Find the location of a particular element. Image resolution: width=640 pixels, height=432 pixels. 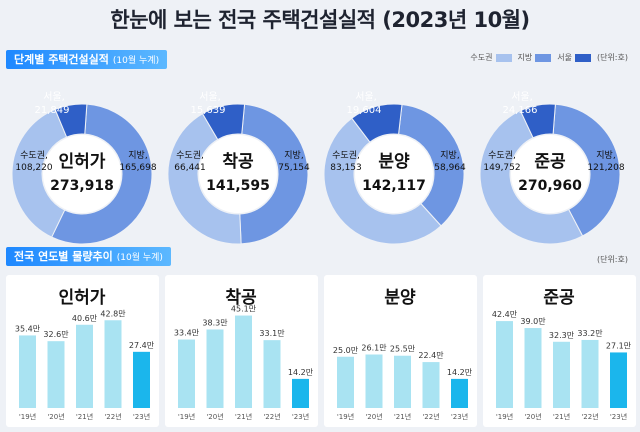

legend-label-metro: 수도권 is located at coordinates (481, 57).